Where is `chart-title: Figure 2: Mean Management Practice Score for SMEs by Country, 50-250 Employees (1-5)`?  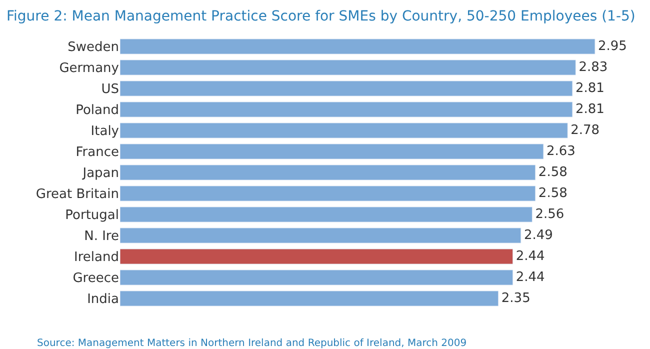 chart-title: Figure 2: Mean Management Practice Score for SMEs by Country, 50-250 Employees (1-5) is located at coordinates (321, 16).